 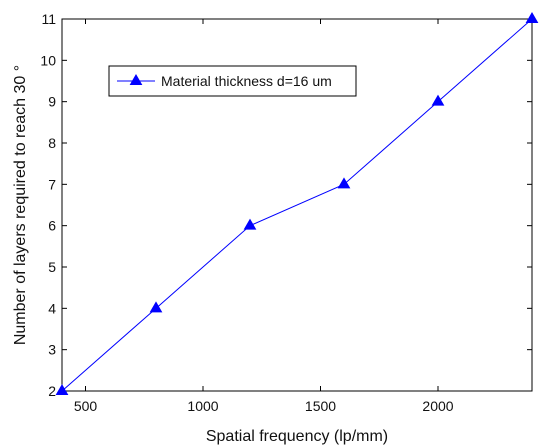 I want to click on y-tick-label: 6, so click(x=52, y=226).